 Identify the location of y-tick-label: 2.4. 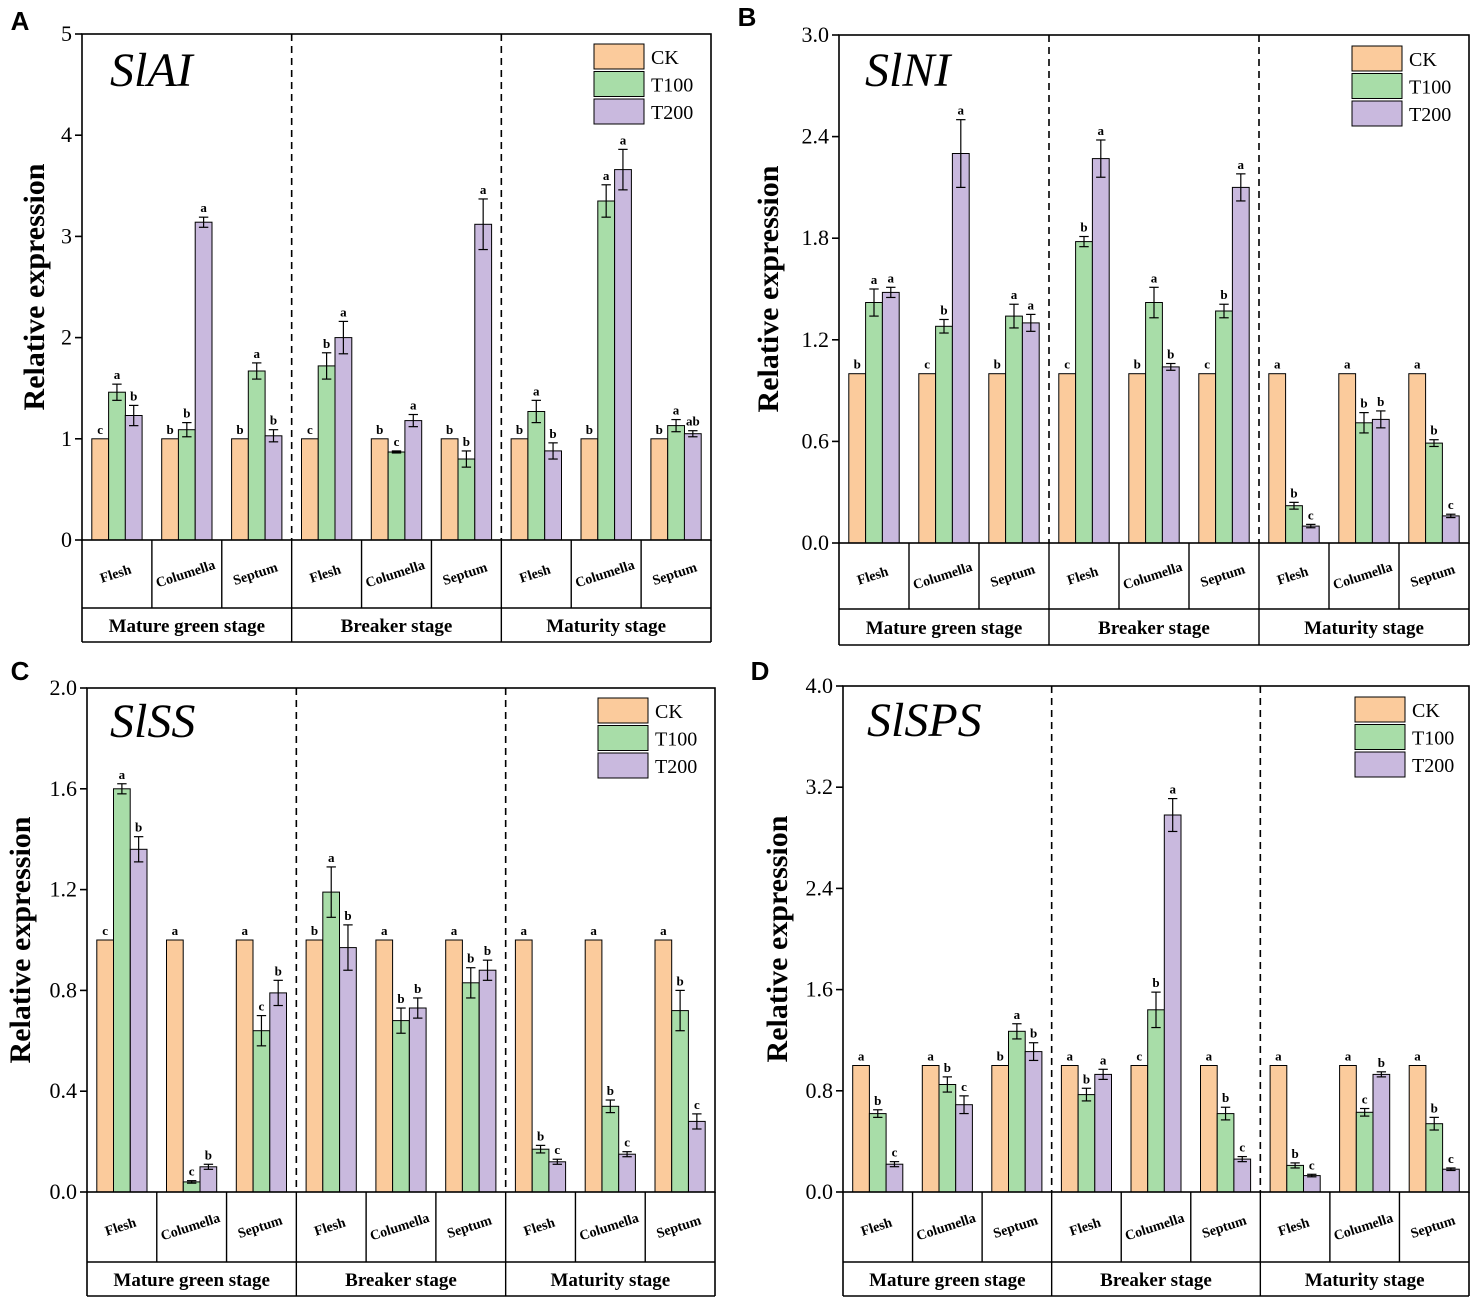
(816, 136).